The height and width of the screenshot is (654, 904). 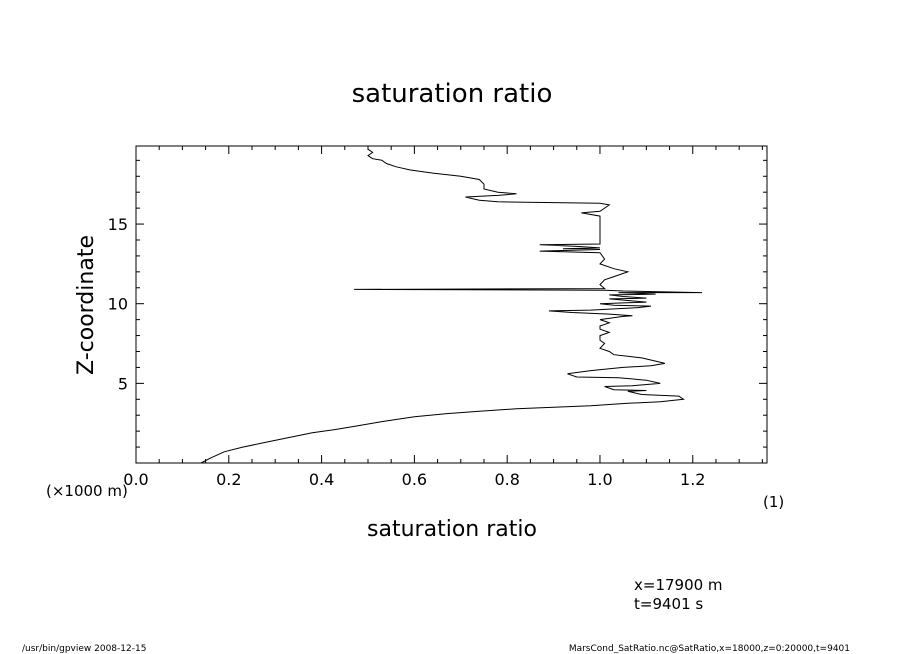 I want to click on x-tick-label: 0.2, so click(x=228, y=479).